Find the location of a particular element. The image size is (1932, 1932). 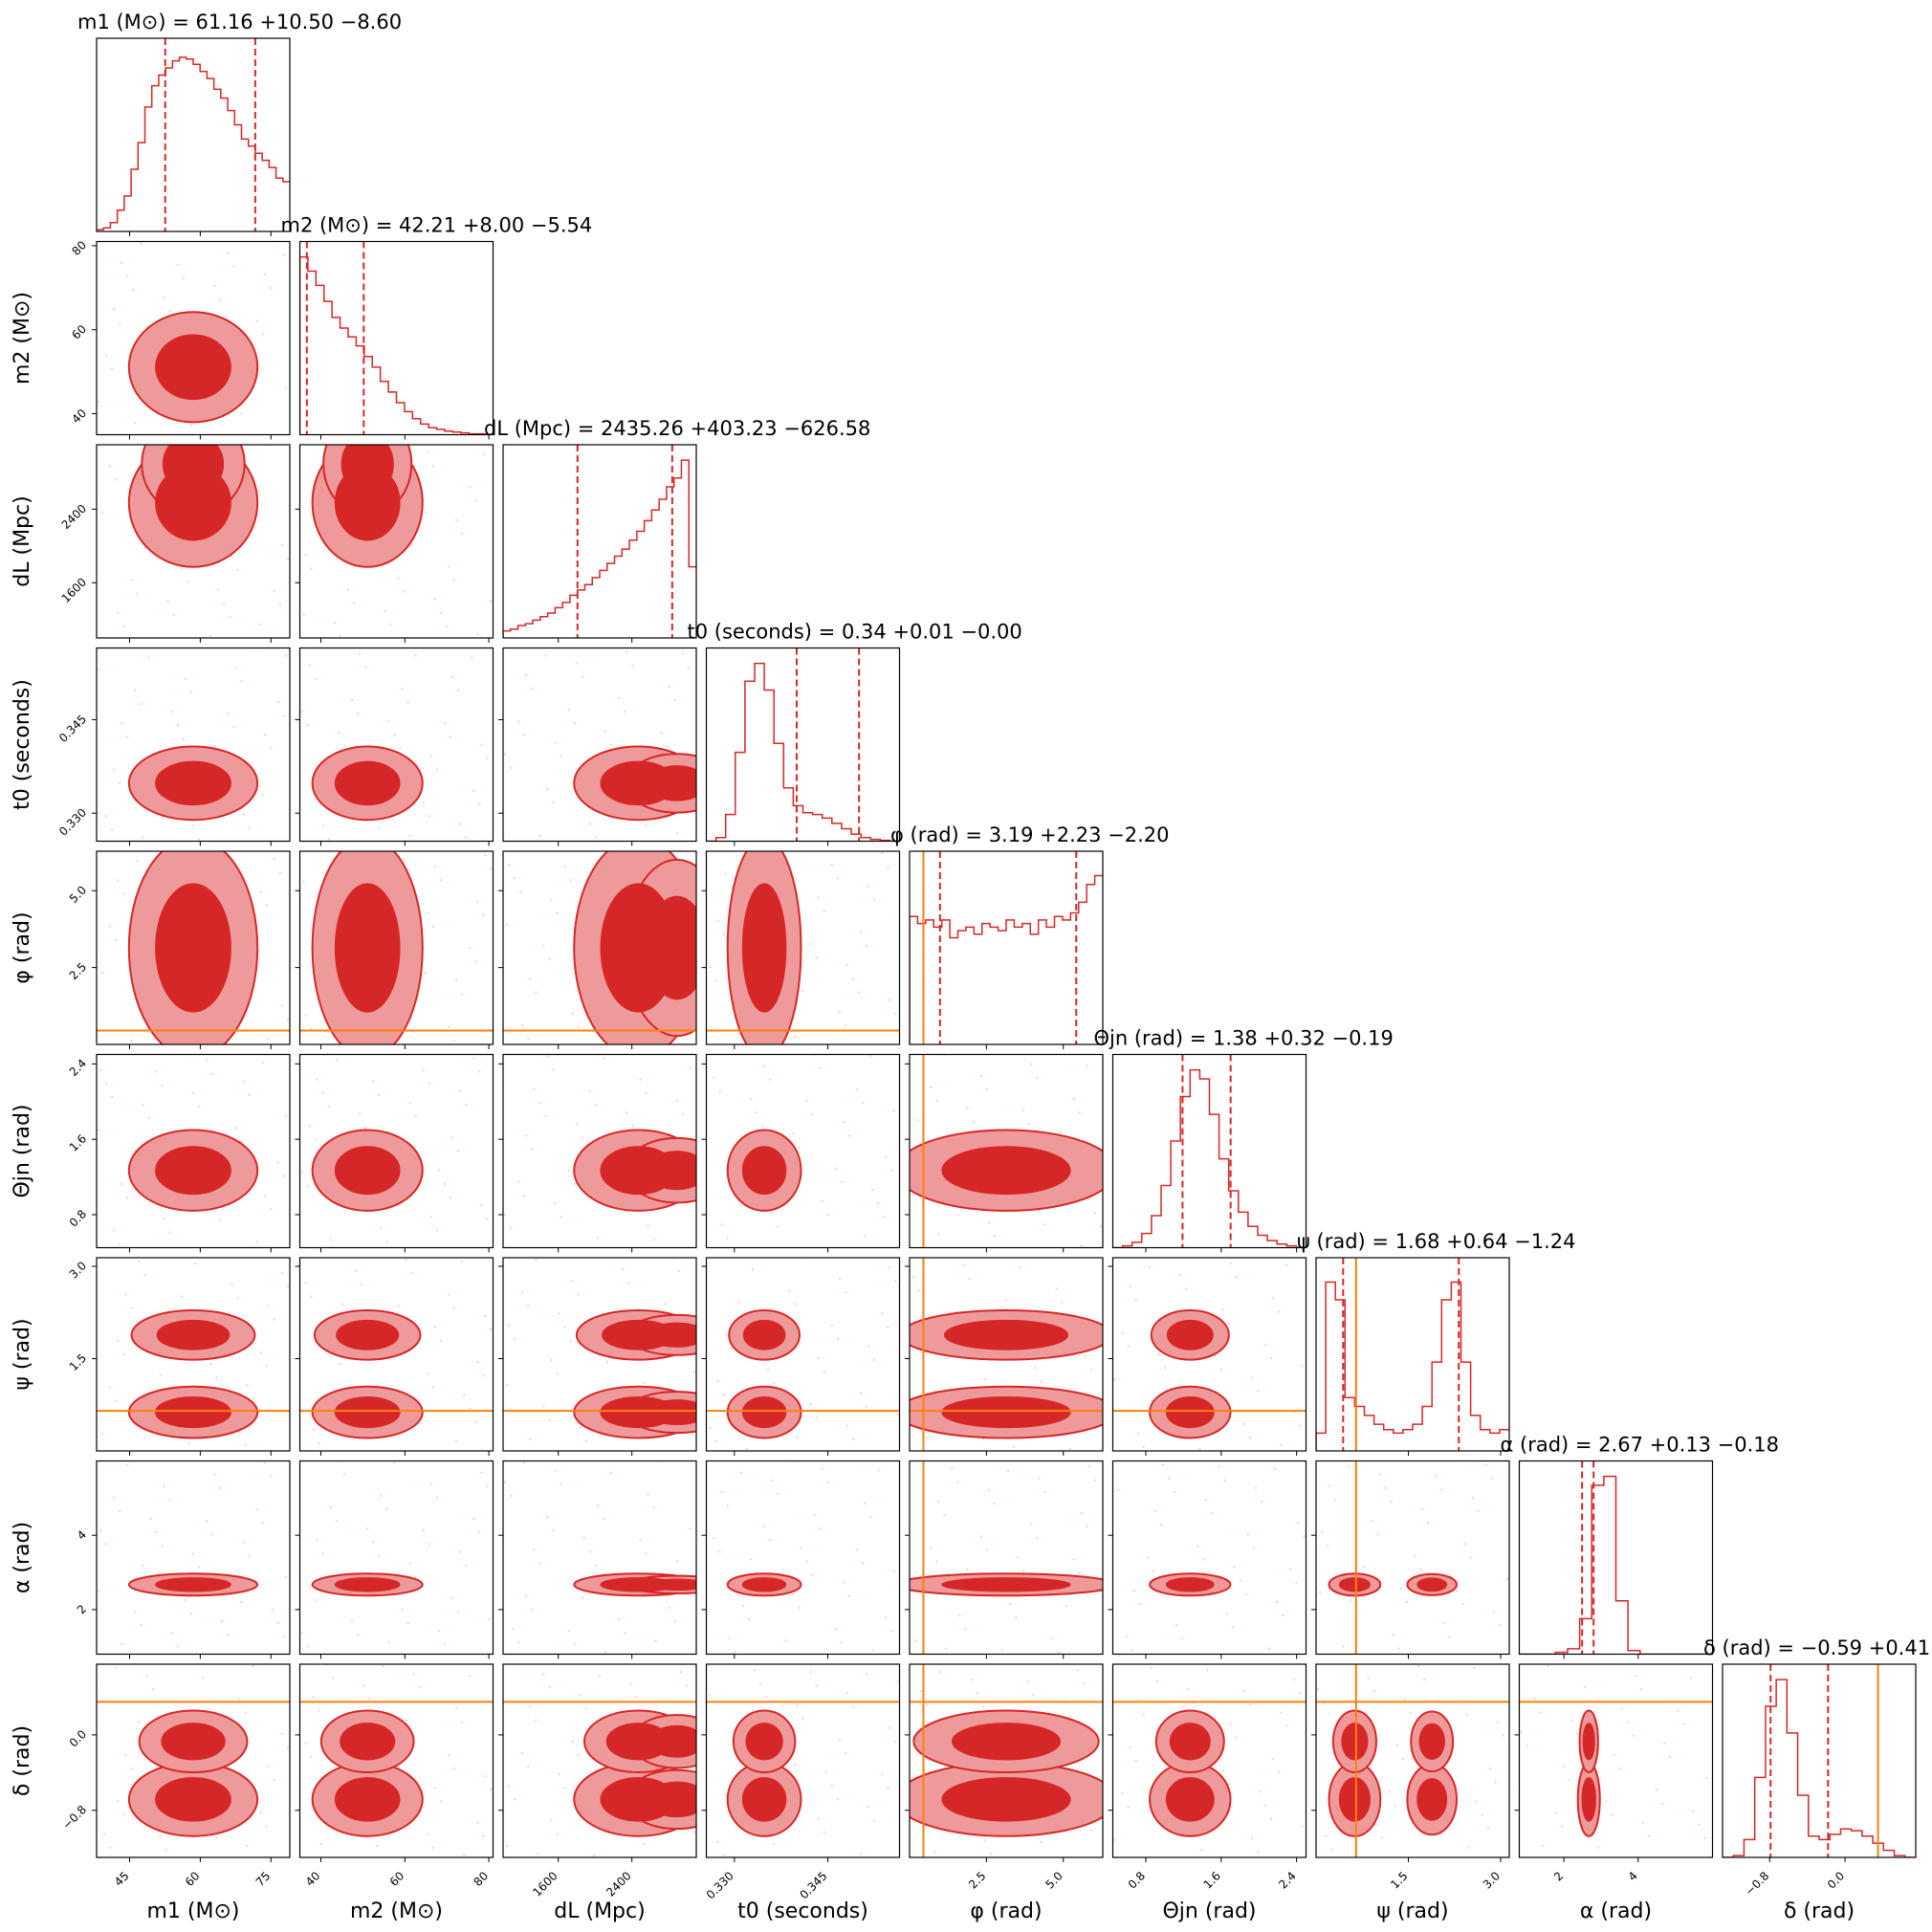

x-tick-label: 45 is located at coordinates (122, 1879).